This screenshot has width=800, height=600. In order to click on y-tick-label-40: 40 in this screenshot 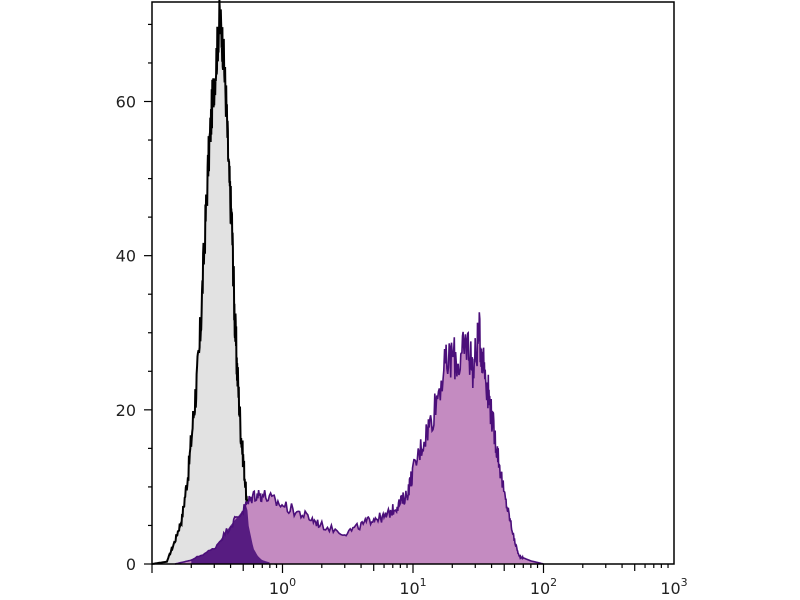, I will do `click(126, 256)`.